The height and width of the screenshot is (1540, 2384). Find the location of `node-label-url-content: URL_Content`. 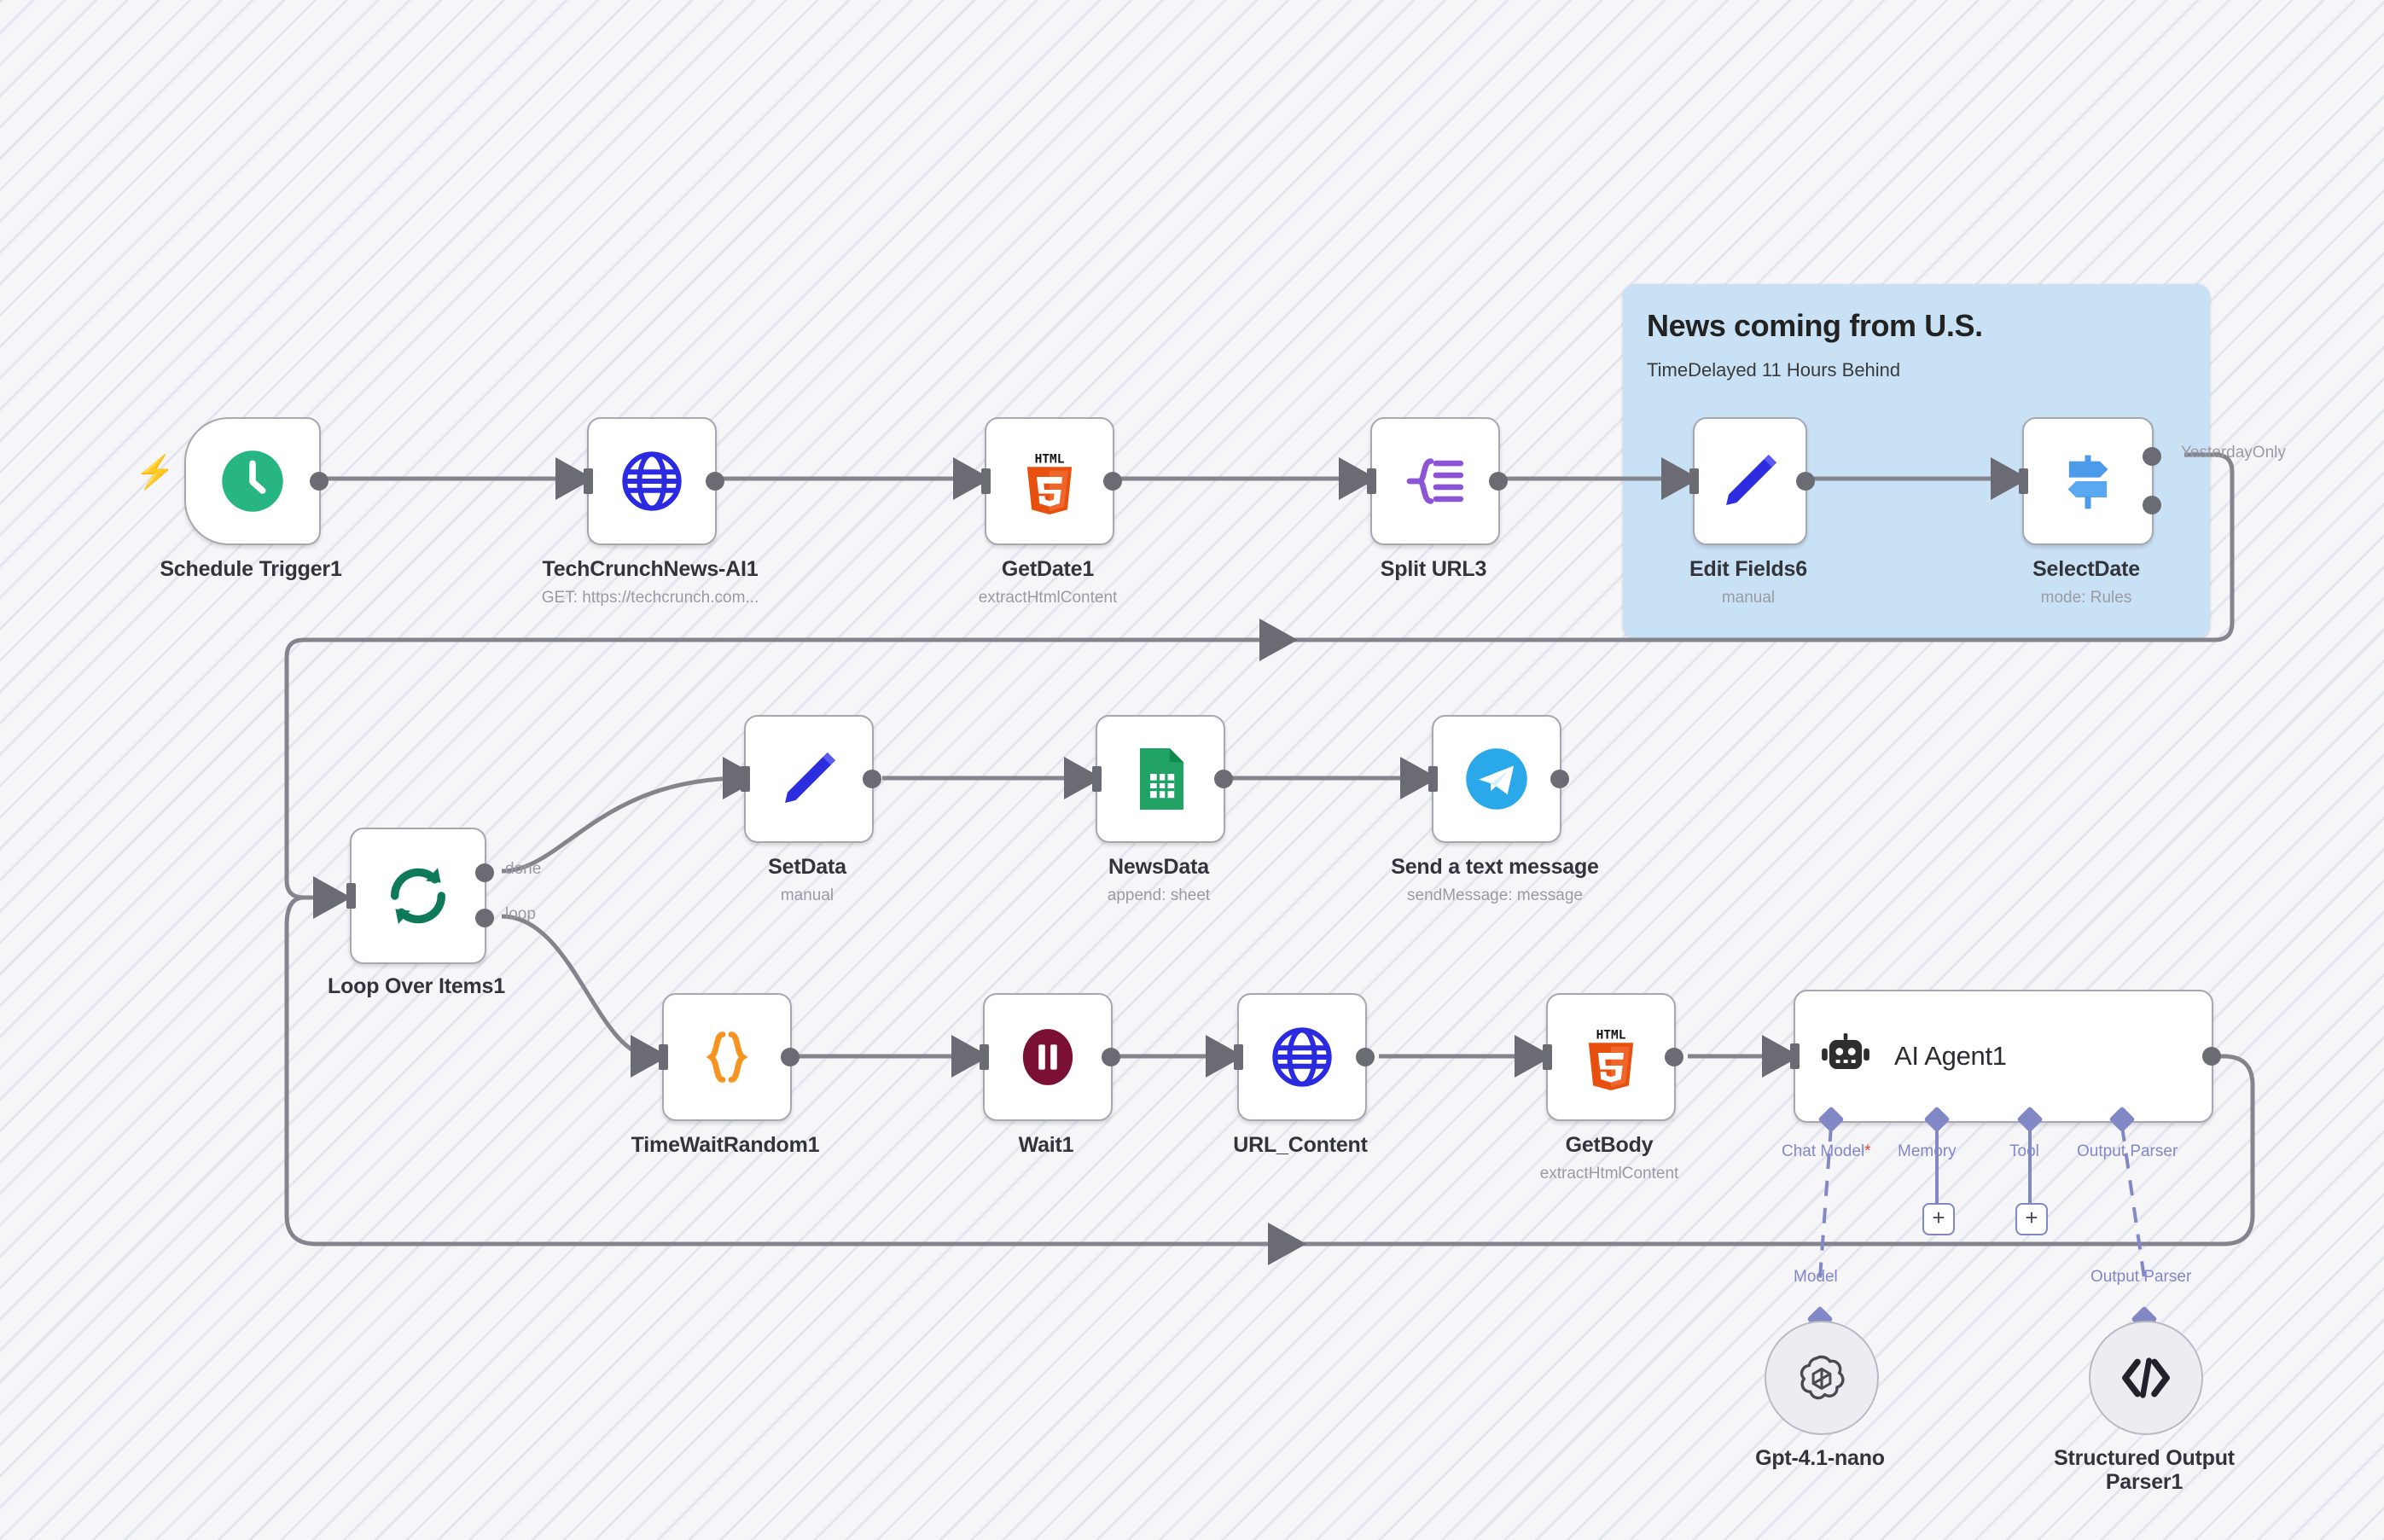

node-label-url-content: URL_Content is located at coordinates (1300, 1145).